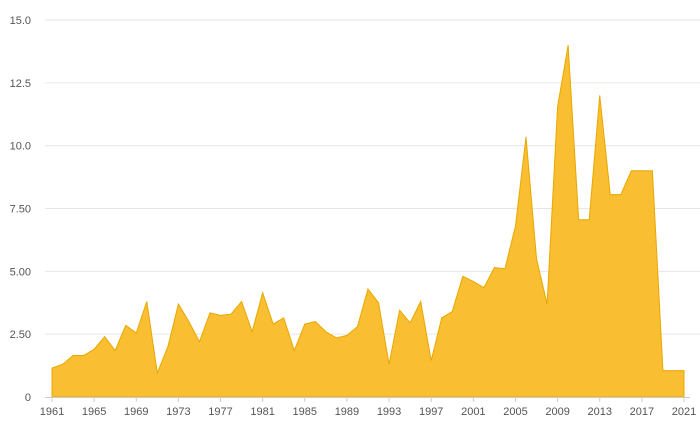 The image size is (700, 433). Describe the element at coordinates (28, 398) in the screenshot. I see `y-tick-label: 0` at that location.